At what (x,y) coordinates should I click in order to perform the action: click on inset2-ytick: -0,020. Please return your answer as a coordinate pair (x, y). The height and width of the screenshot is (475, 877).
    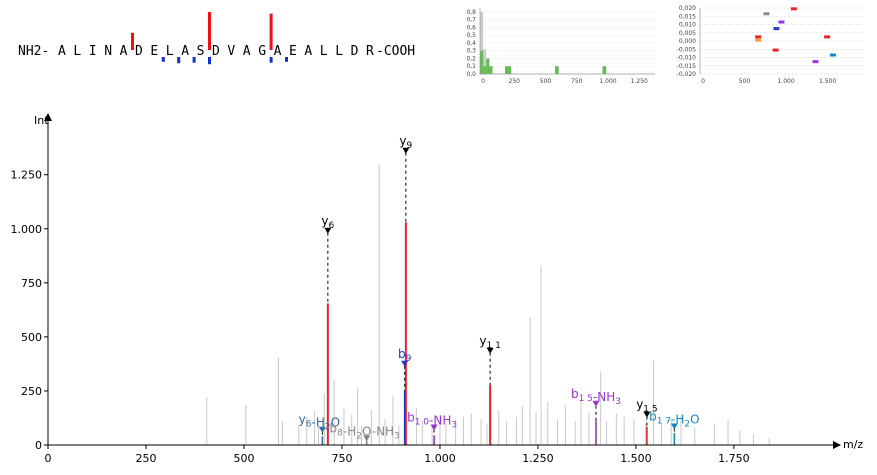
    Looking at the image, I should click on (687, 74).